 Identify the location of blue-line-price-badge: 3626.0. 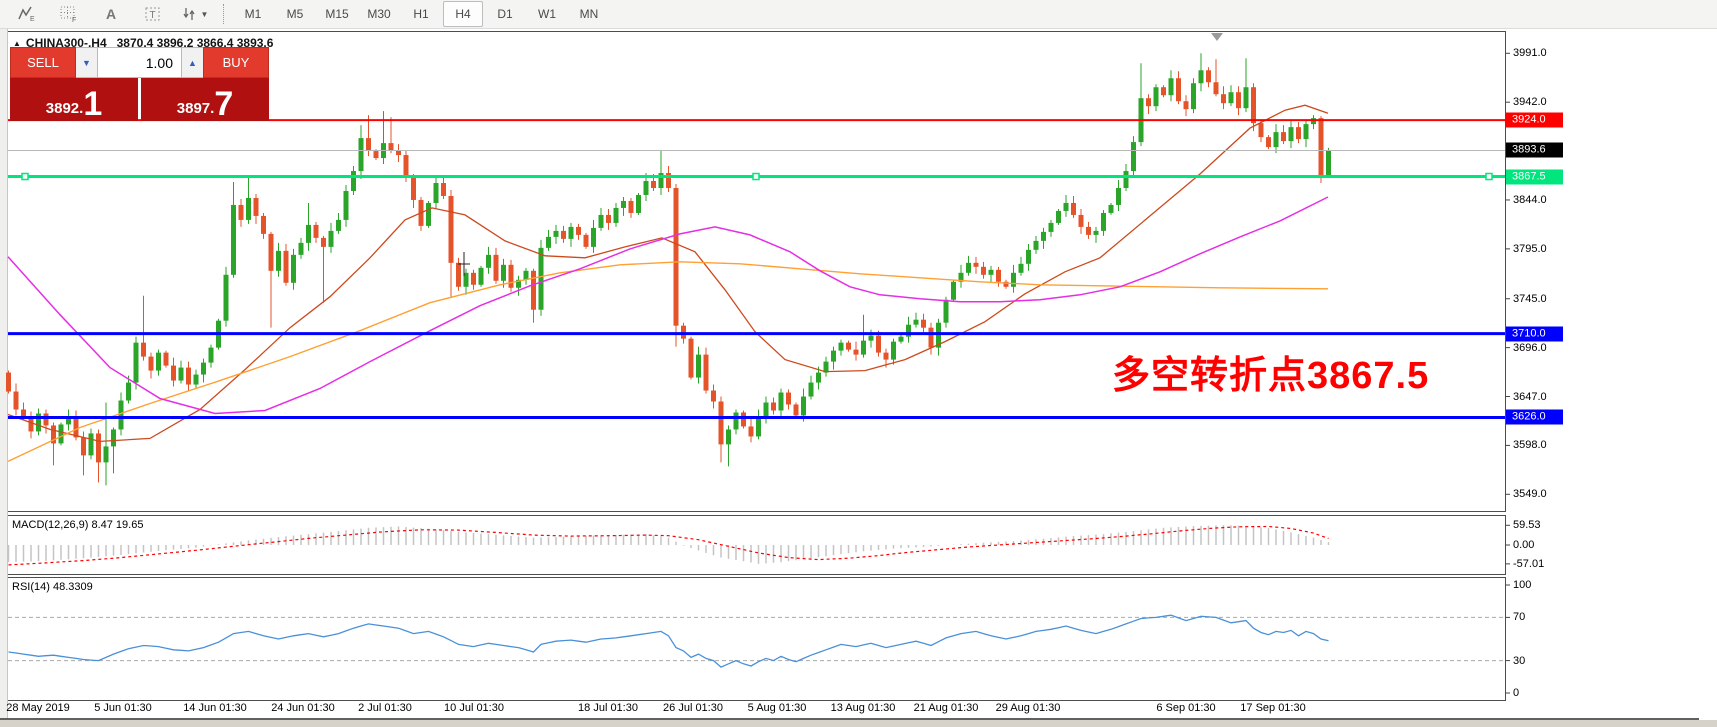
(1534, 417).